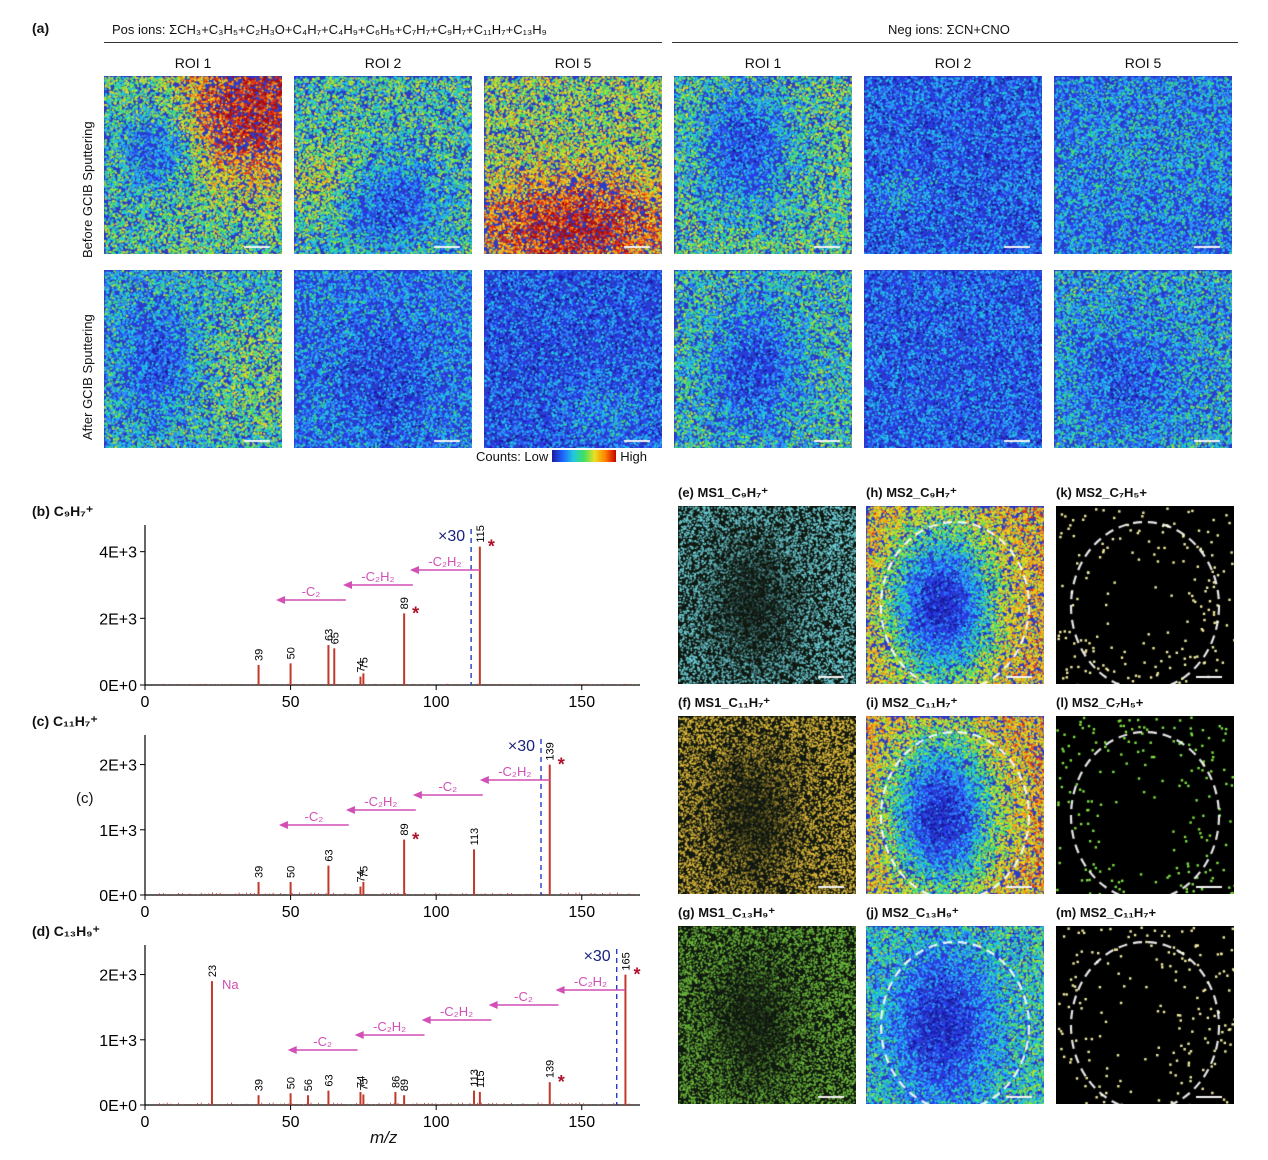  I want to click on xaxis-label: m/z, so click(384, 1137).